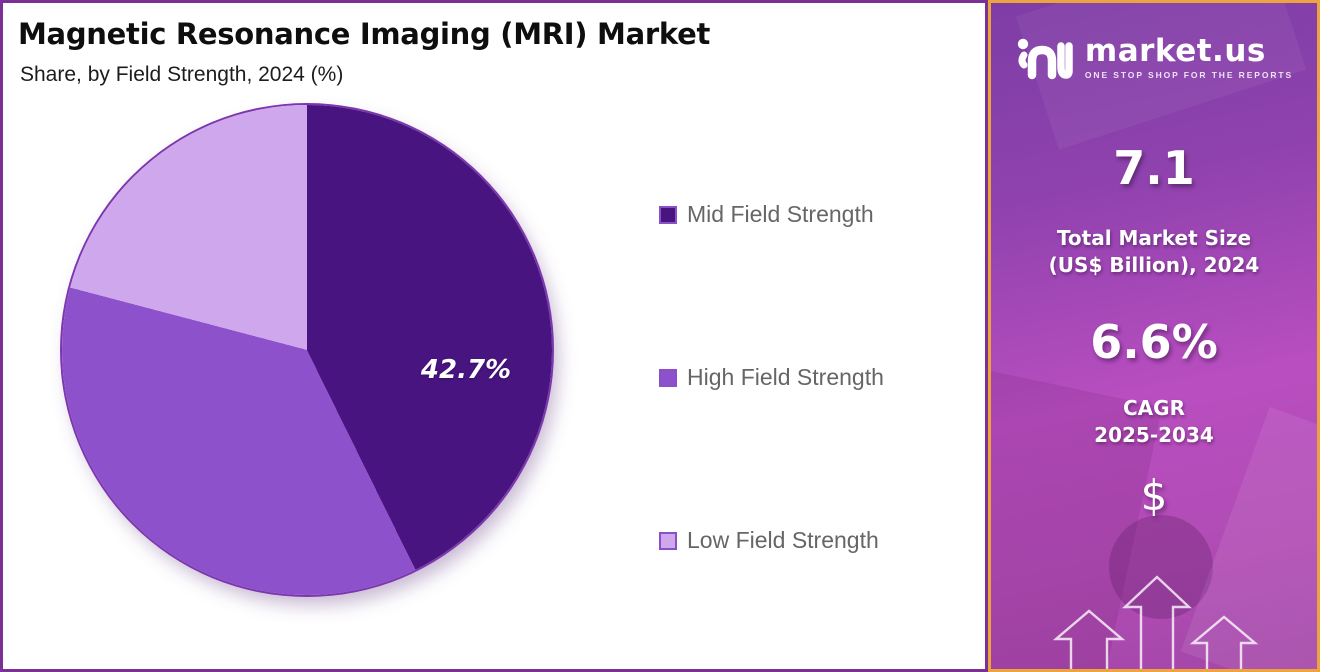  I want to click on legend-swatch-mid-field, so click(668, 214).